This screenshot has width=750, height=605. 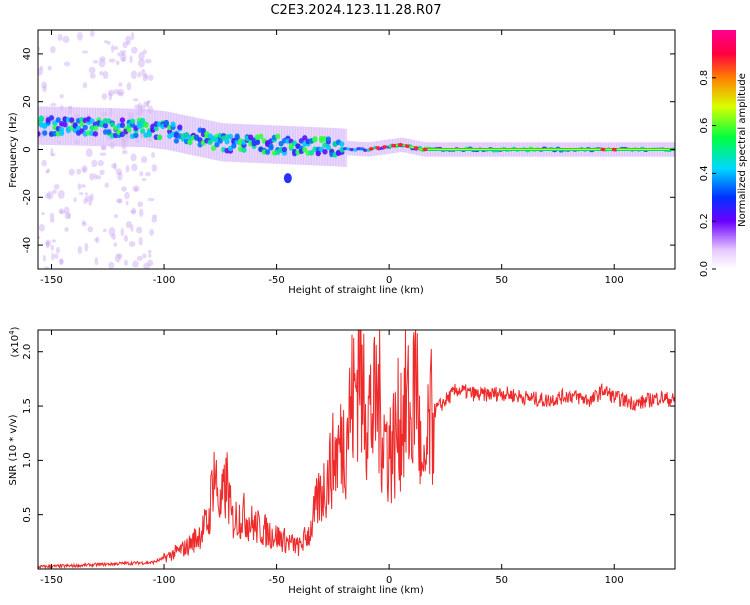 What do you see at coordinates (12, 332) in the screenshot?
I see `snr-y-scale-exponent: 4` at bounding box center [12, 332].